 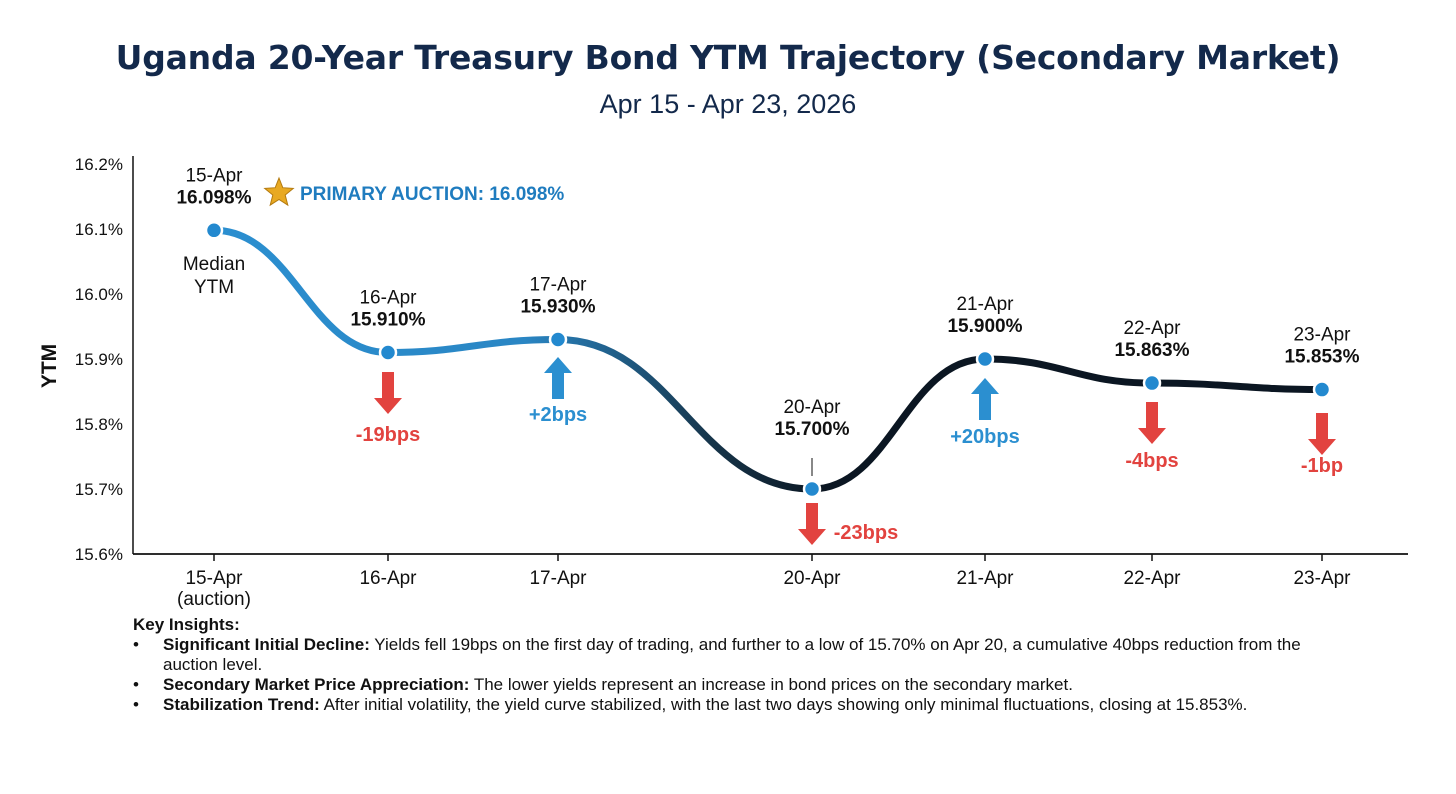 What do you see at coordinates (1322, 578) in the screenshot?
I see `x-tick-label: 23-Apr` at bounding box center [1322, 578].